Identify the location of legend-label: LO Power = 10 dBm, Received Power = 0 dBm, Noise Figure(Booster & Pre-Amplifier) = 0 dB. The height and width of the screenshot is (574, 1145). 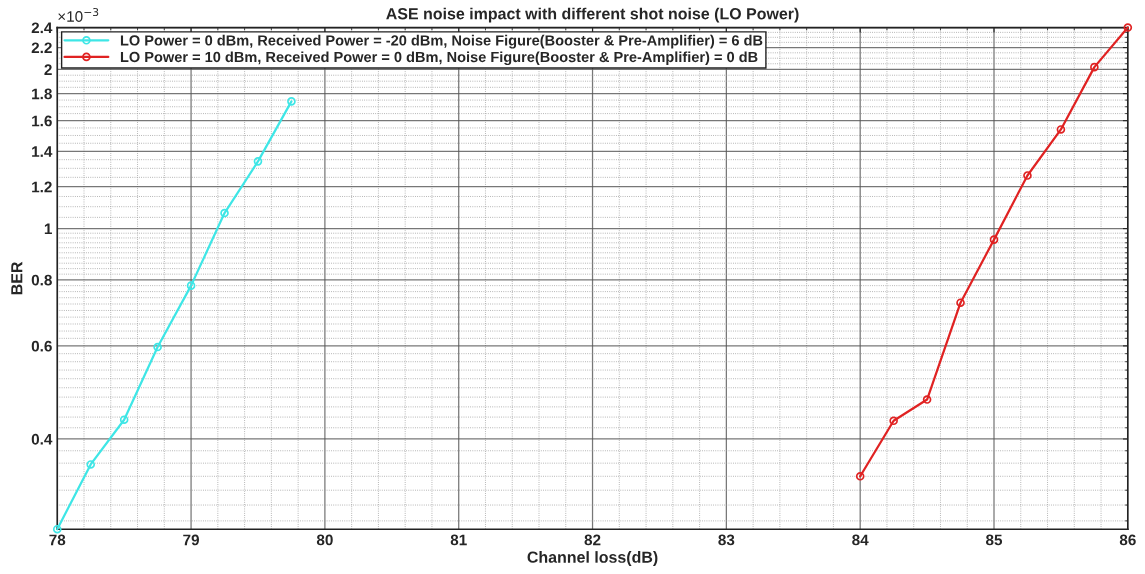
(439, 58).